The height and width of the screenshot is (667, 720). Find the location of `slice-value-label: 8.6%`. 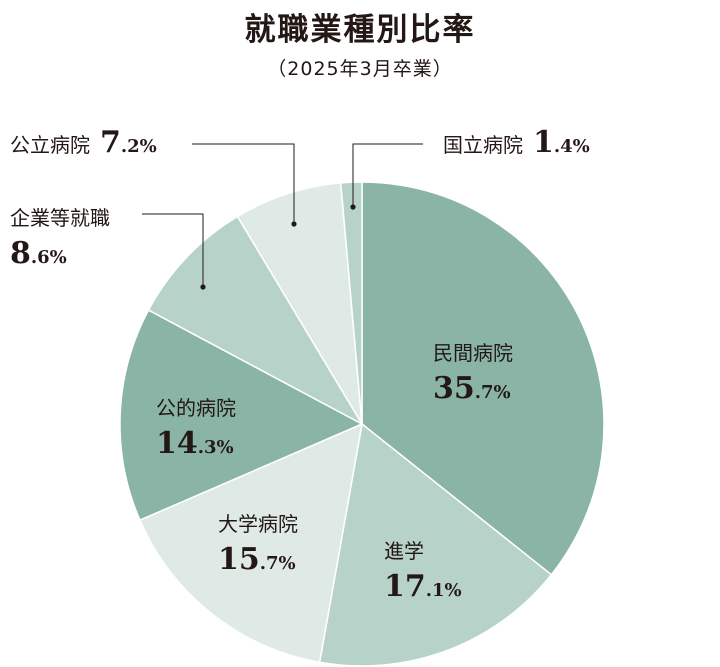

slice-value-label: 8.6% is located at coordinates (38, 253).